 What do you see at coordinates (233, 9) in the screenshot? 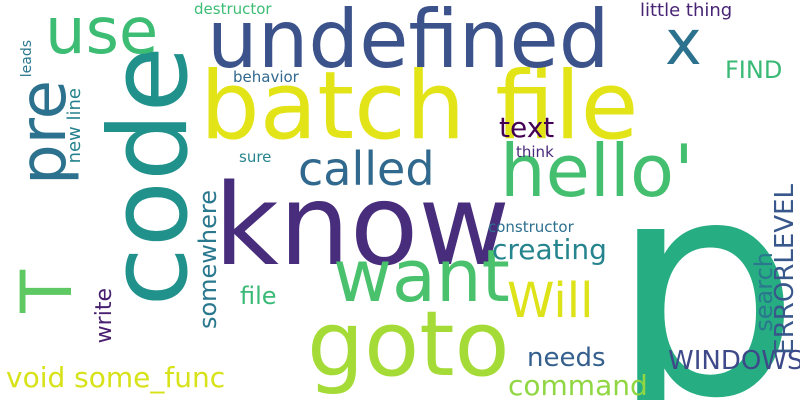
I see `word-destructor: destructor` at bounding box center [233, 9].